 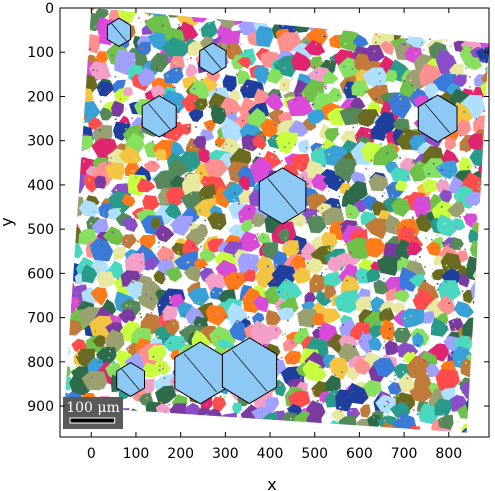 What do you see at coordinates (448, 454) in the screenshot?
I see `x-tick-label: 800` at bounding box center [448, 454].